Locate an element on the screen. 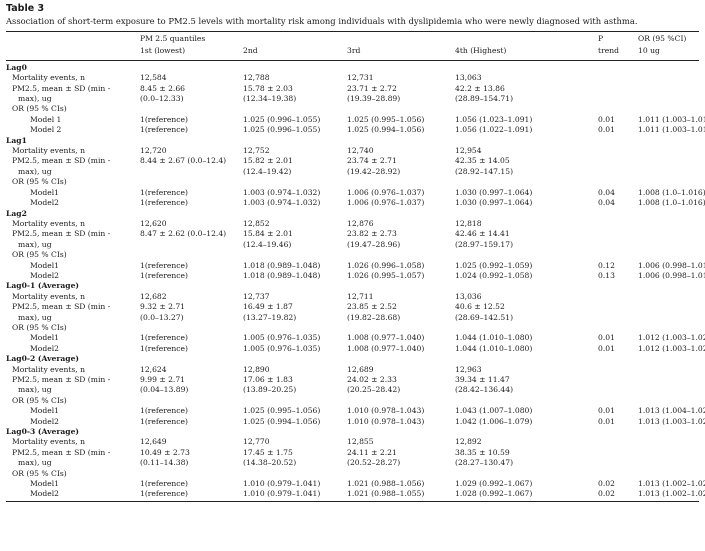 Image resolution: width=705 pixels, height=551 pixels. mortality-value: 12,954 is located at coordinates (468, 151).